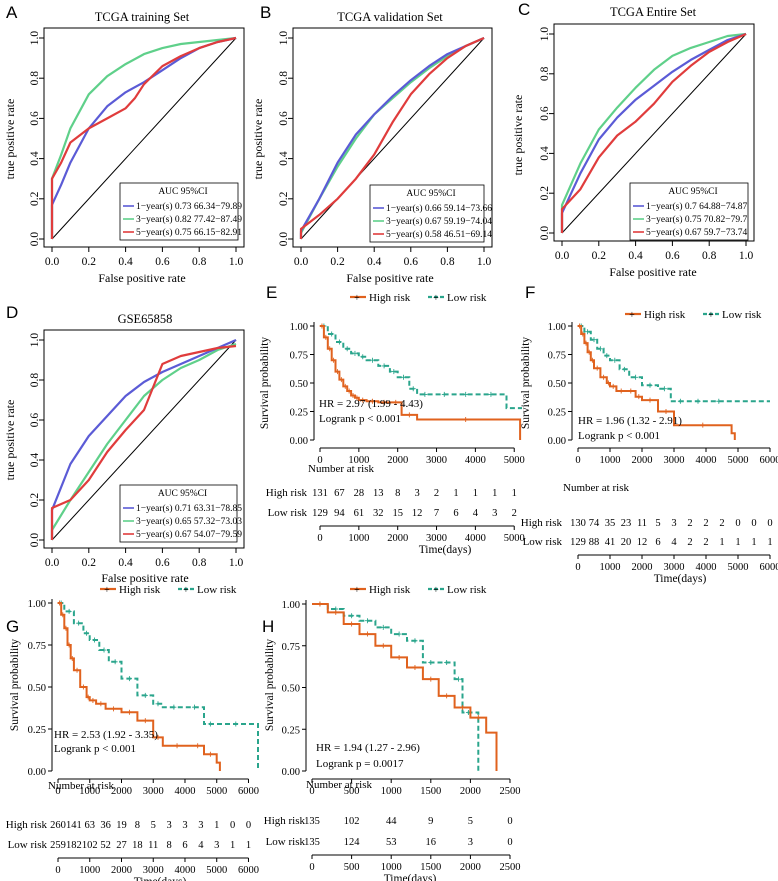 This screenshot has height=881, width=778. What do you see at coordinates (184, 870) in the screenshot?
I see `risk-x-tick-label: 4000` at bounding box center [184, 870].